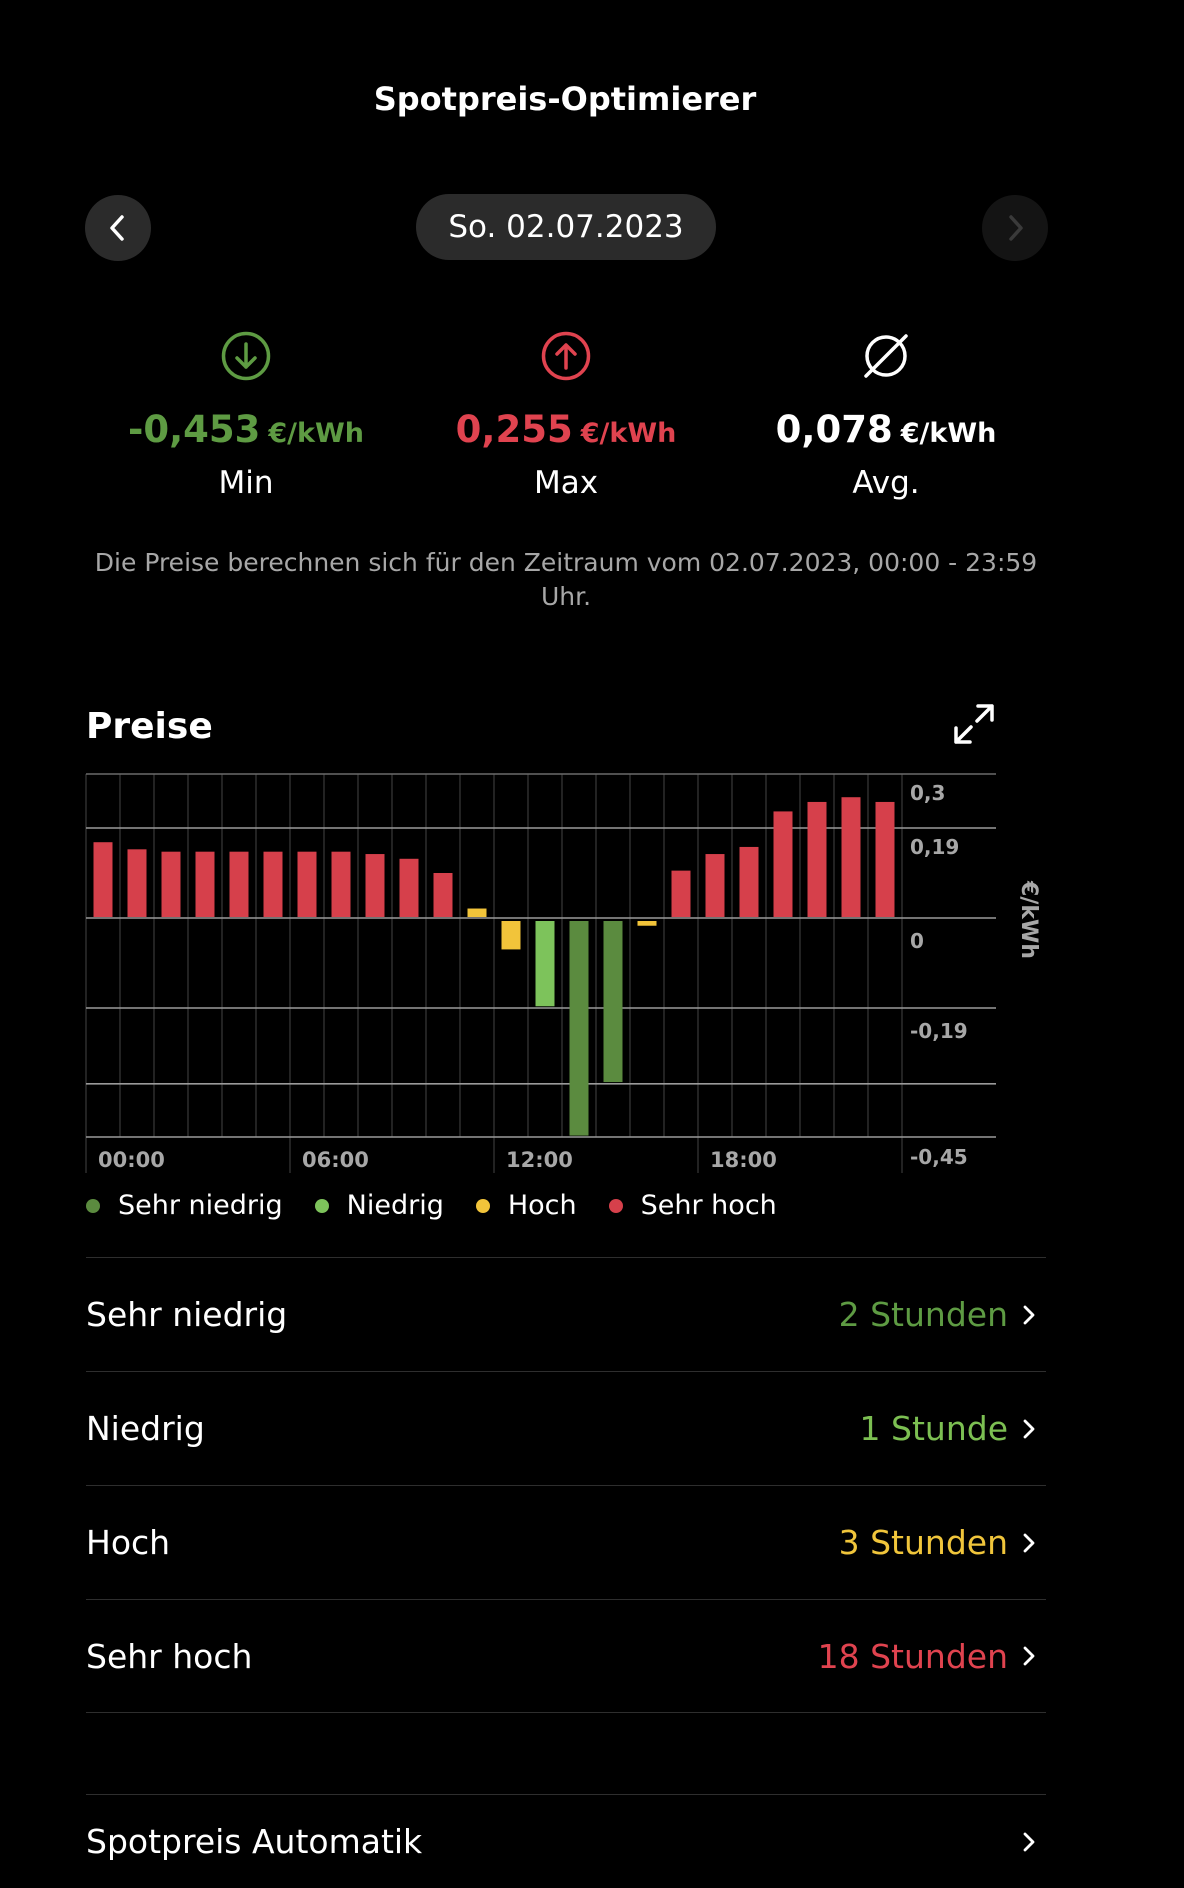 The image size is (1184, 1888). I want to click on x-tick-label: 12:00, so click(539, 1160).